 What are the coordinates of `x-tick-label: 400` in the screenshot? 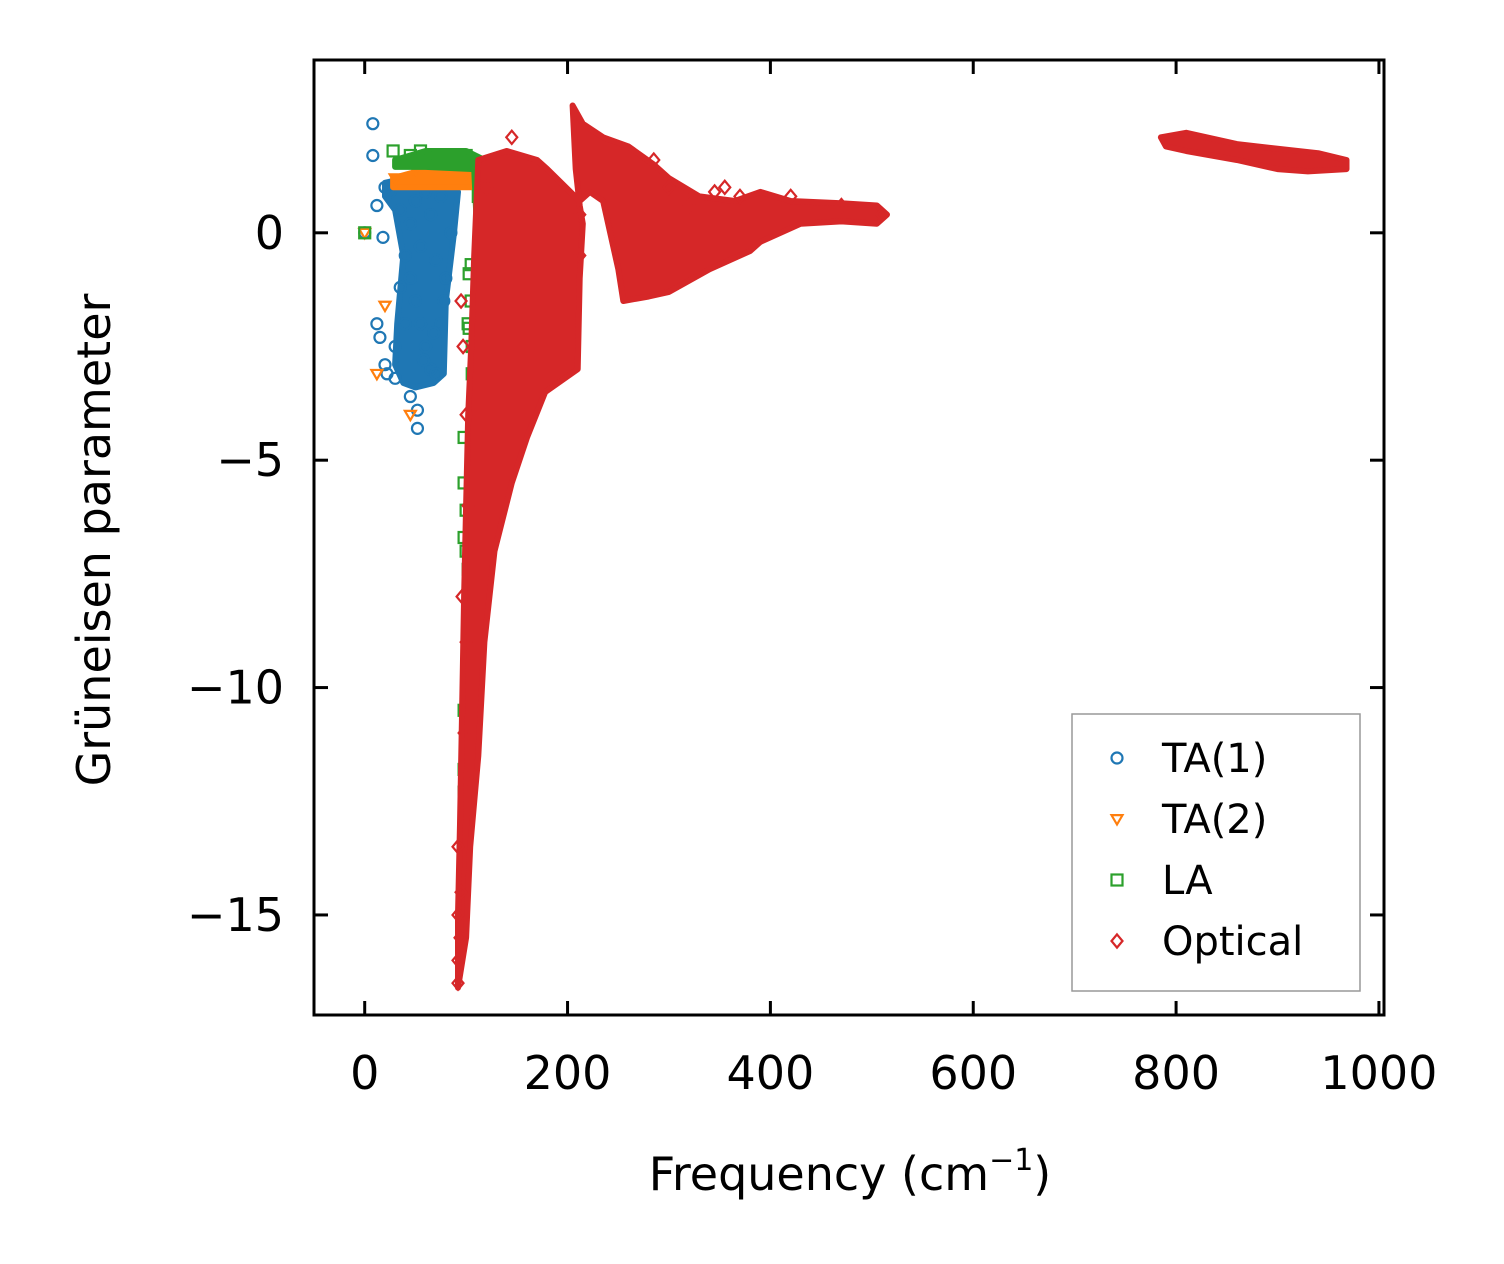 It's located at (770, 1073).